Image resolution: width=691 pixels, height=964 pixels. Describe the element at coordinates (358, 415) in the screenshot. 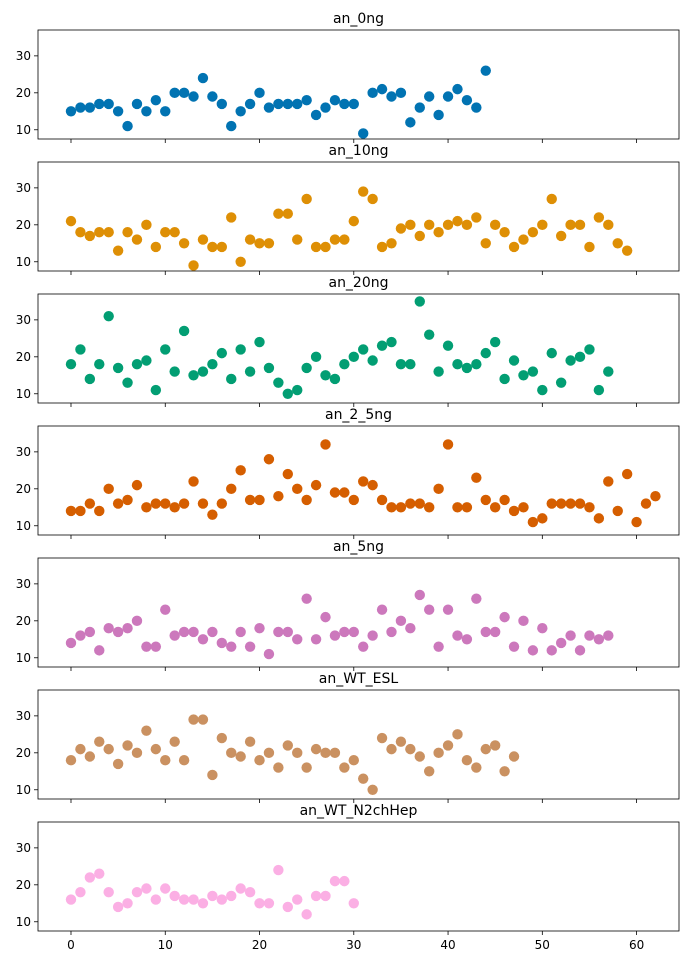

I see `panel-title: an_2_5ng` at that location.